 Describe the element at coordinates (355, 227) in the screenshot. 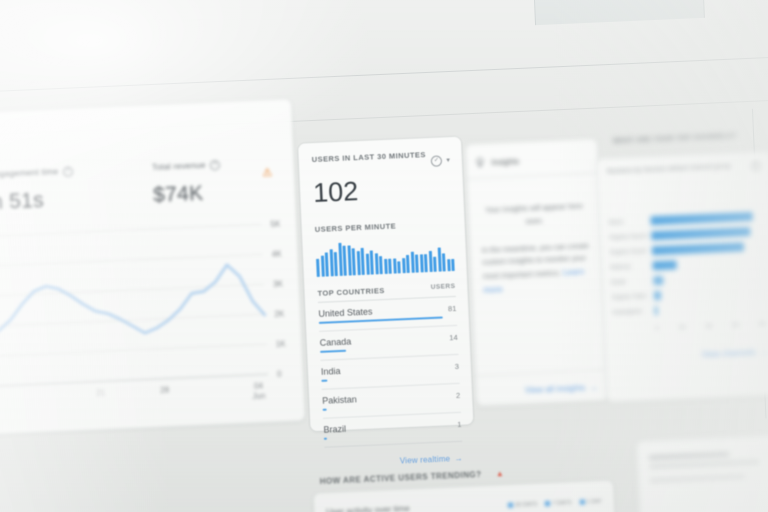

I see `users-per-minute-label: USERS PER MINUTE` at that location.